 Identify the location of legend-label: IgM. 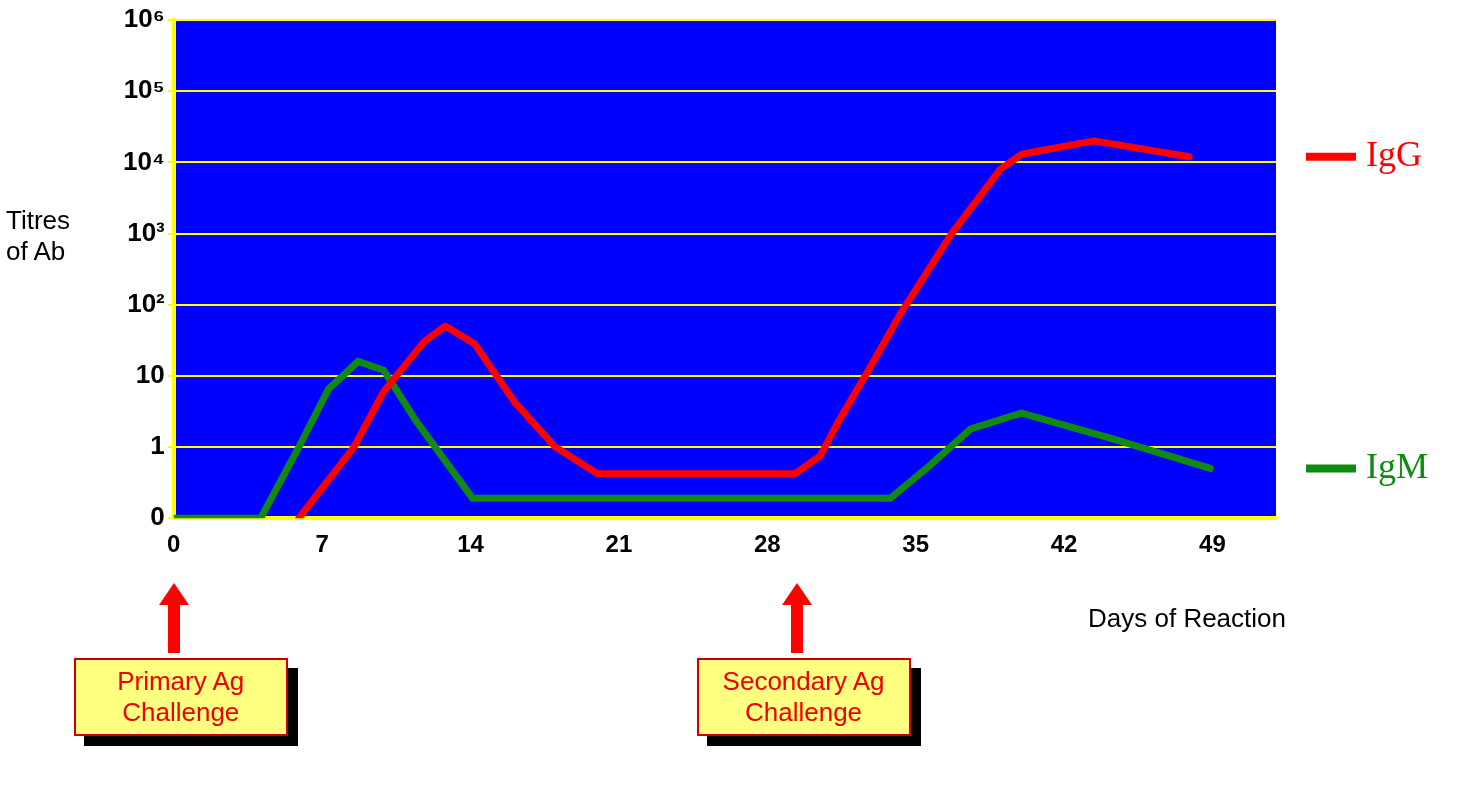
(1397, 465).